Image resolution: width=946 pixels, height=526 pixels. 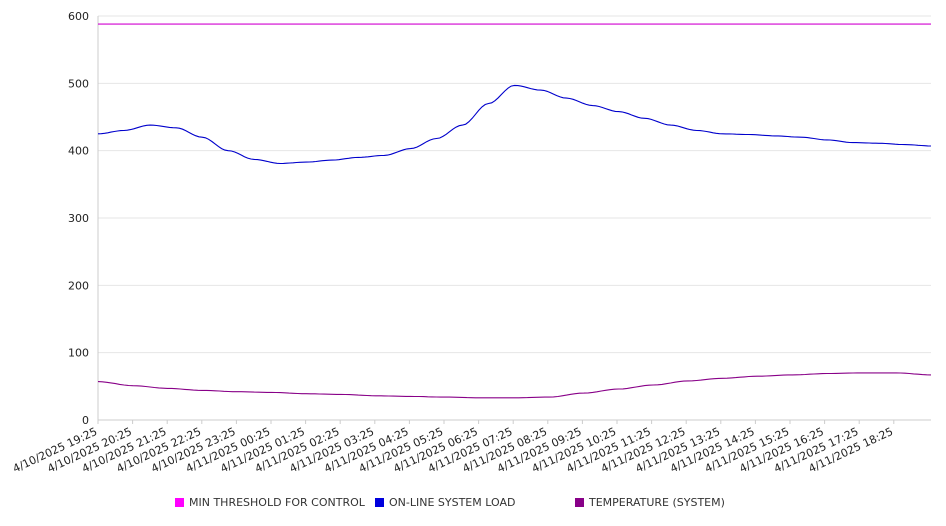 What do you see at coordinates (78, 16) in the screenshot?
I see `y-tick-label: 600` at bounding box center [78, 16].